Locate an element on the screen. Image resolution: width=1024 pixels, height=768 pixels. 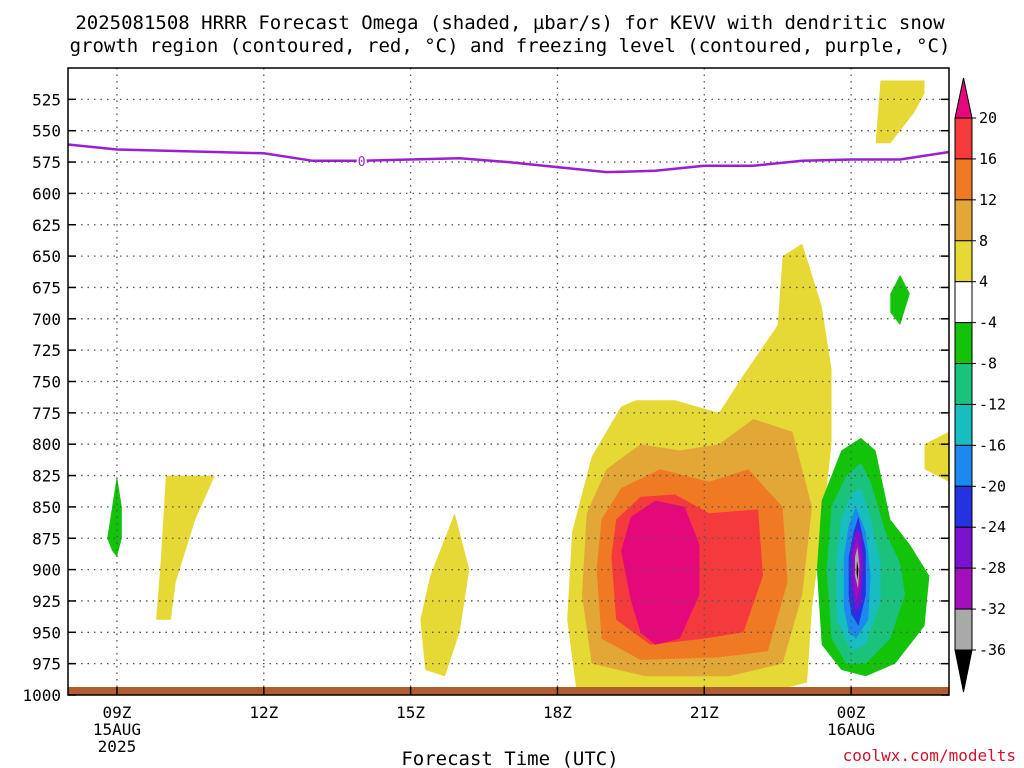
x-tick-label-21Z: 21Z is located at coordinates (704, 712).